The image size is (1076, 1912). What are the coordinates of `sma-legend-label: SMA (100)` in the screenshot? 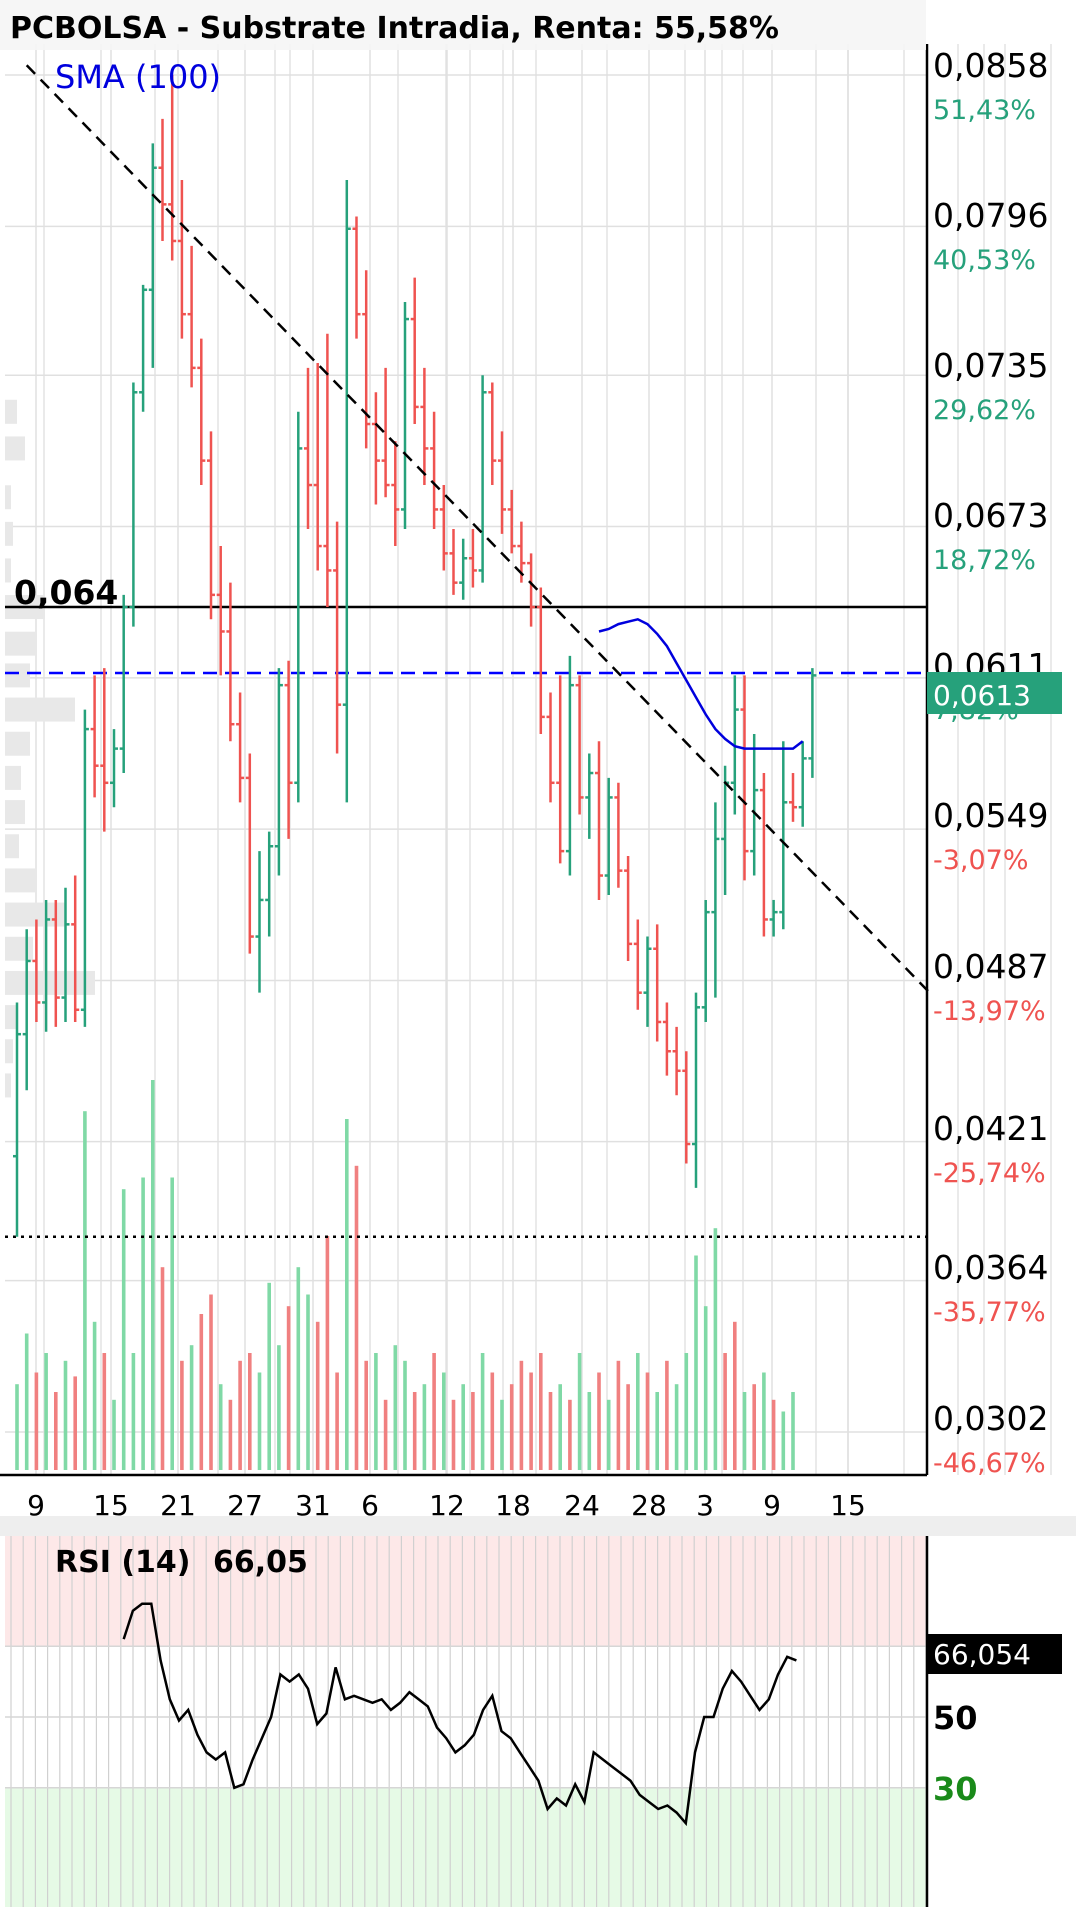 It's located at (138, 77).